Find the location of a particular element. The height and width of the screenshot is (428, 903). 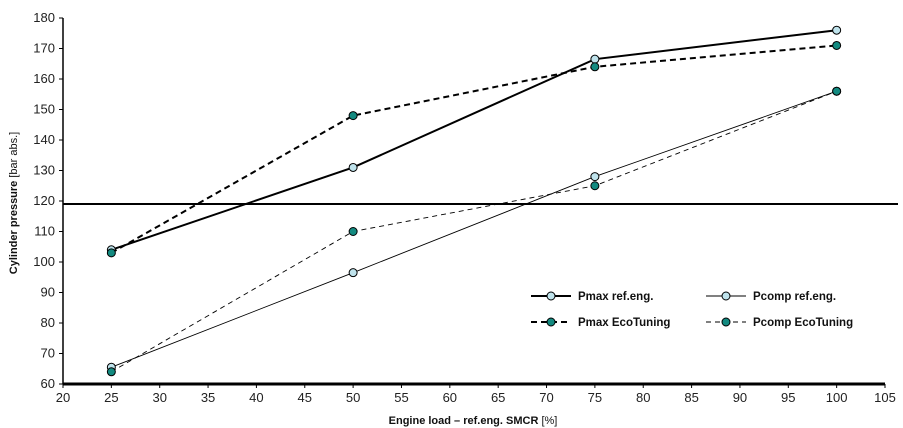

x-tick-label: 95 is located at coordinates (788, 397).